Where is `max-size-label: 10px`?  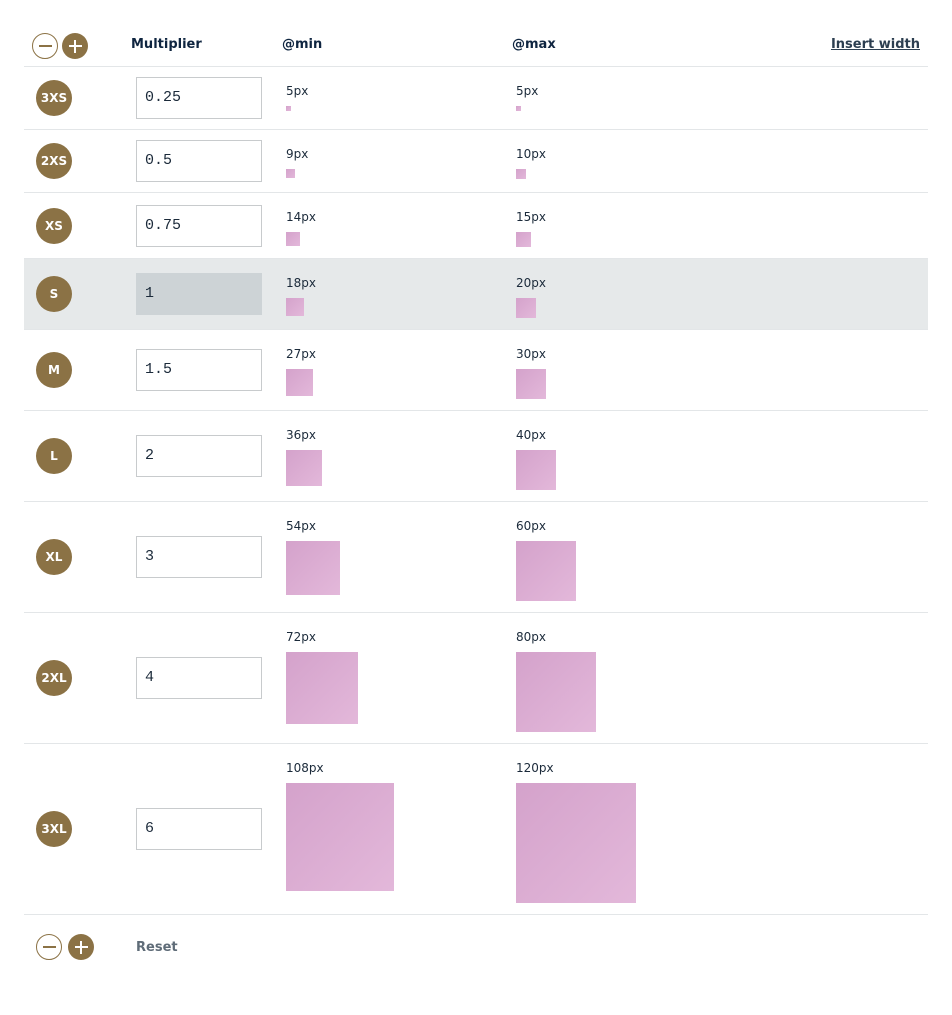
max-size-label: 10px is located at coordinates (531, 154).